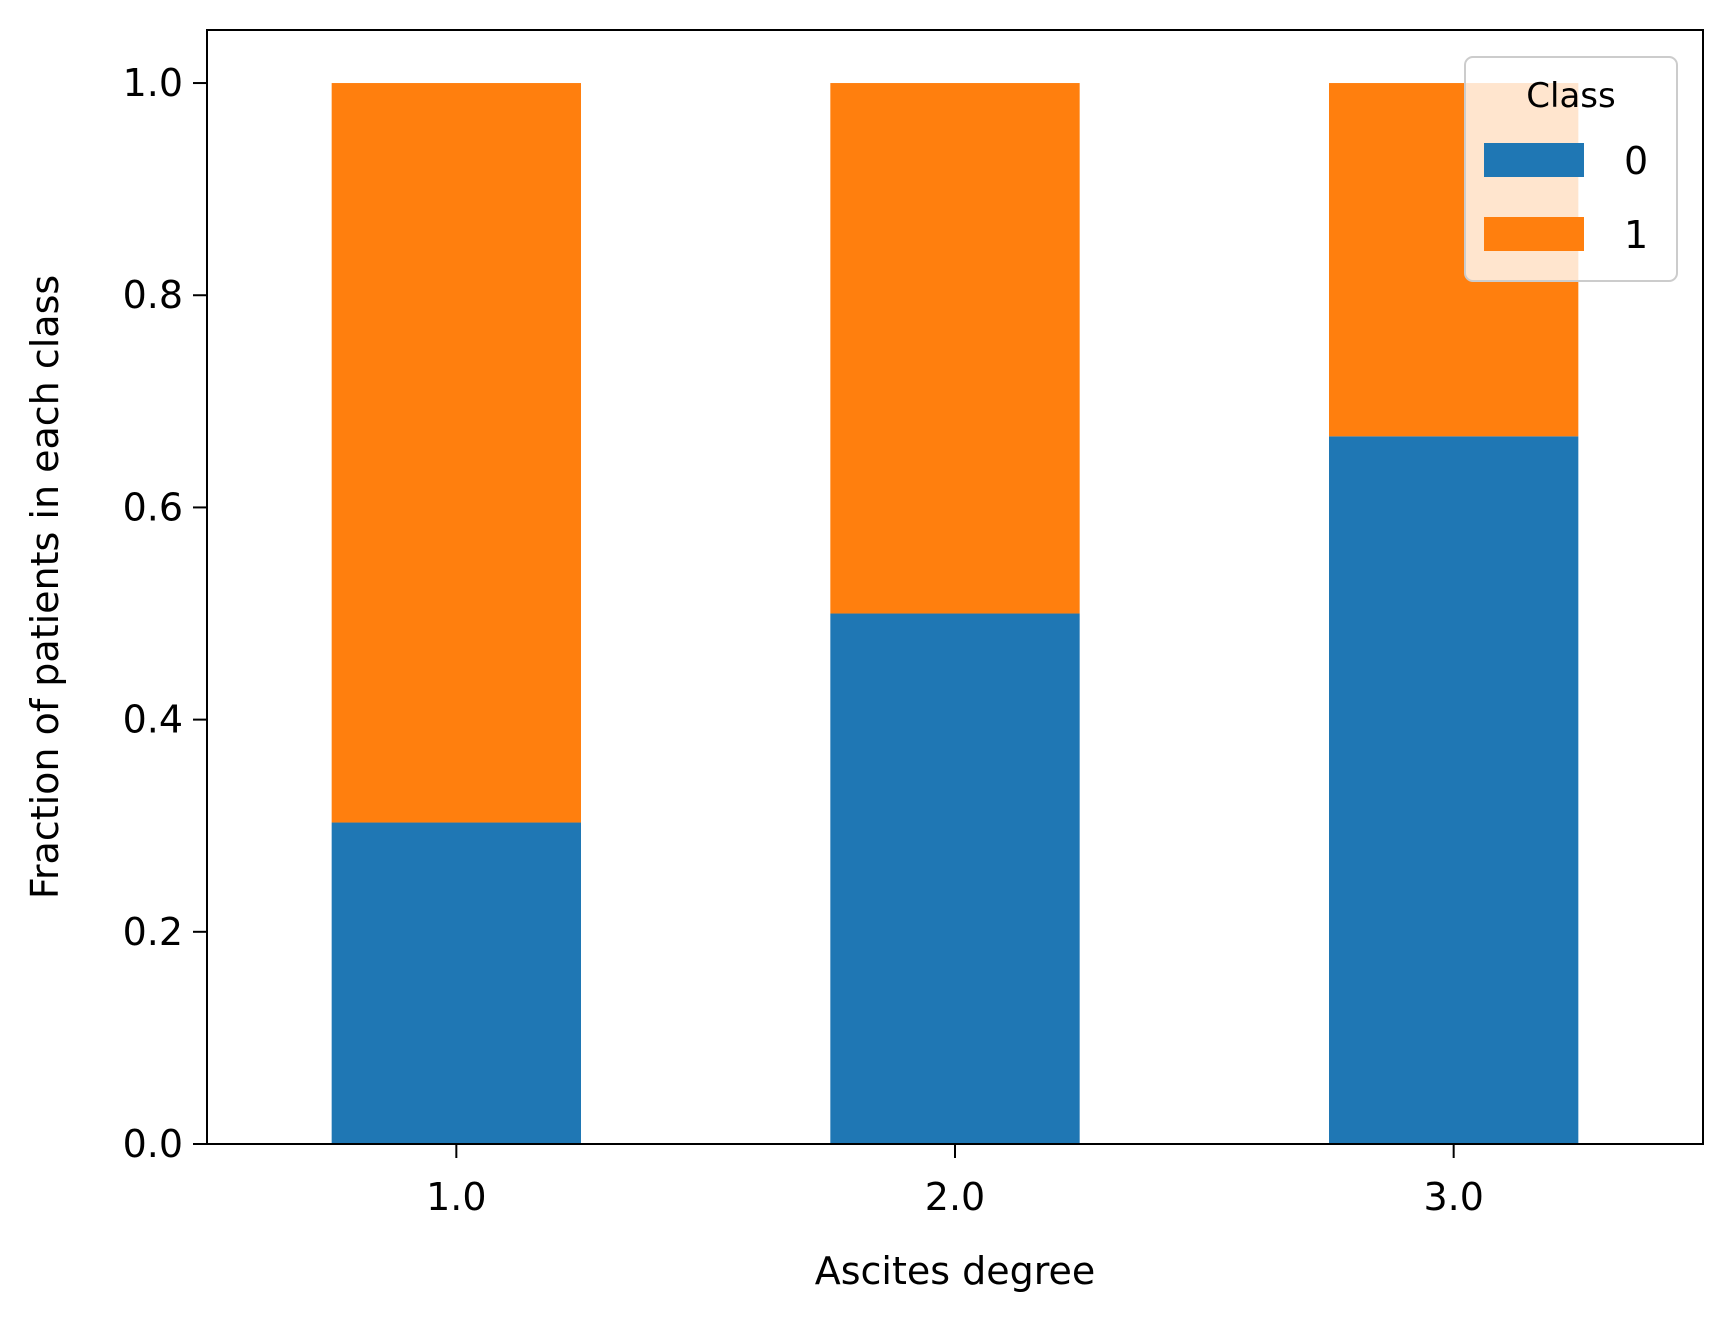 The height and width of the screenshot is (1321, 1723). I want to click on y-tick-label: 0.6, so click(153, 507).